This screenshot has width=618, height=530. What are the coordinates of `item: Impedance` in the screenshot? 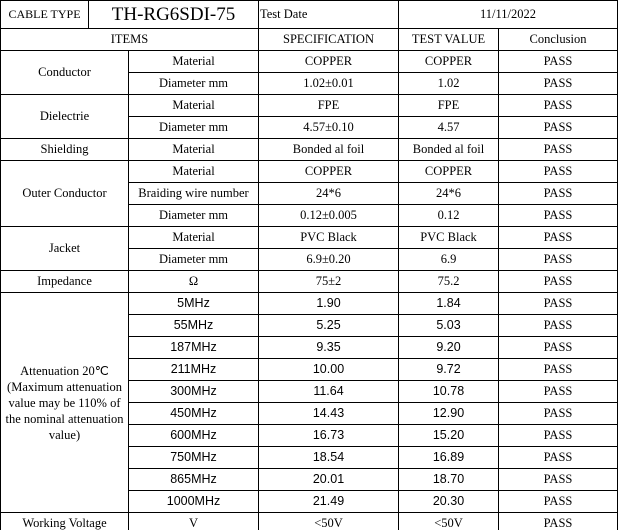 It's located at (64, 281).